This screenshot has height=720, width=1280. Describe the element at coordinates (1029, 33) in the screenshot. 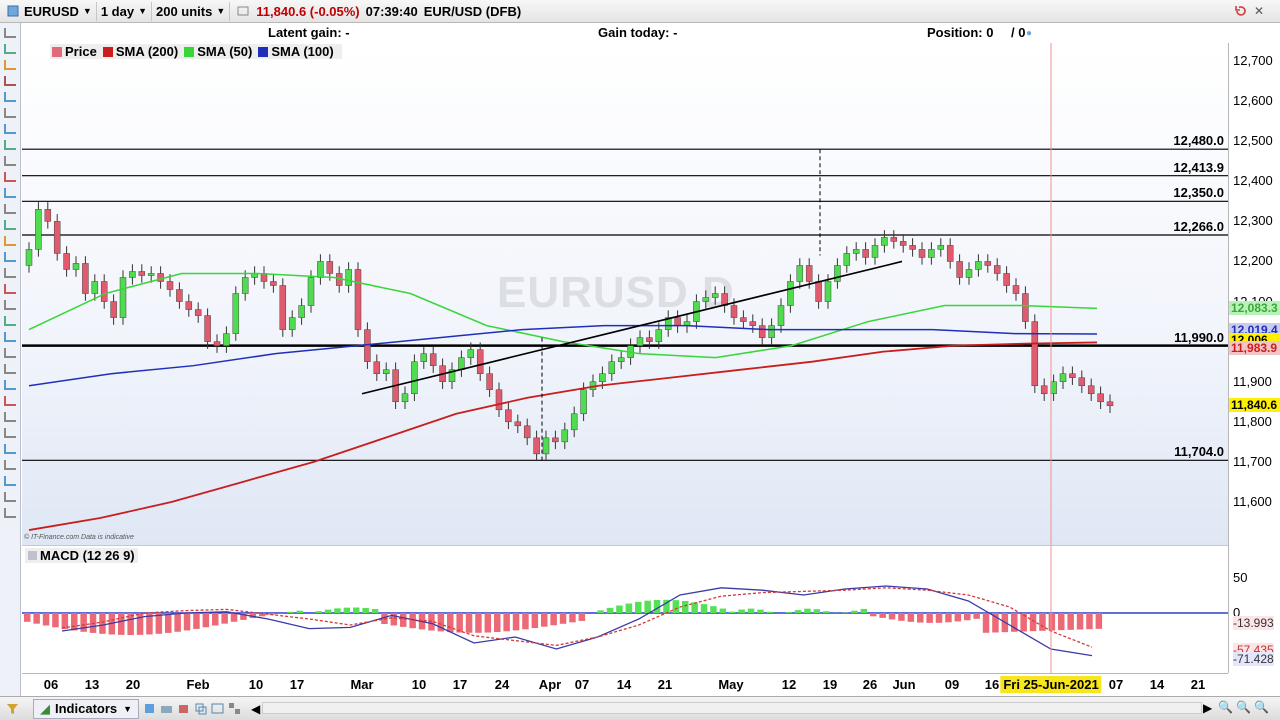

I see `link-icon: ●` at that location.